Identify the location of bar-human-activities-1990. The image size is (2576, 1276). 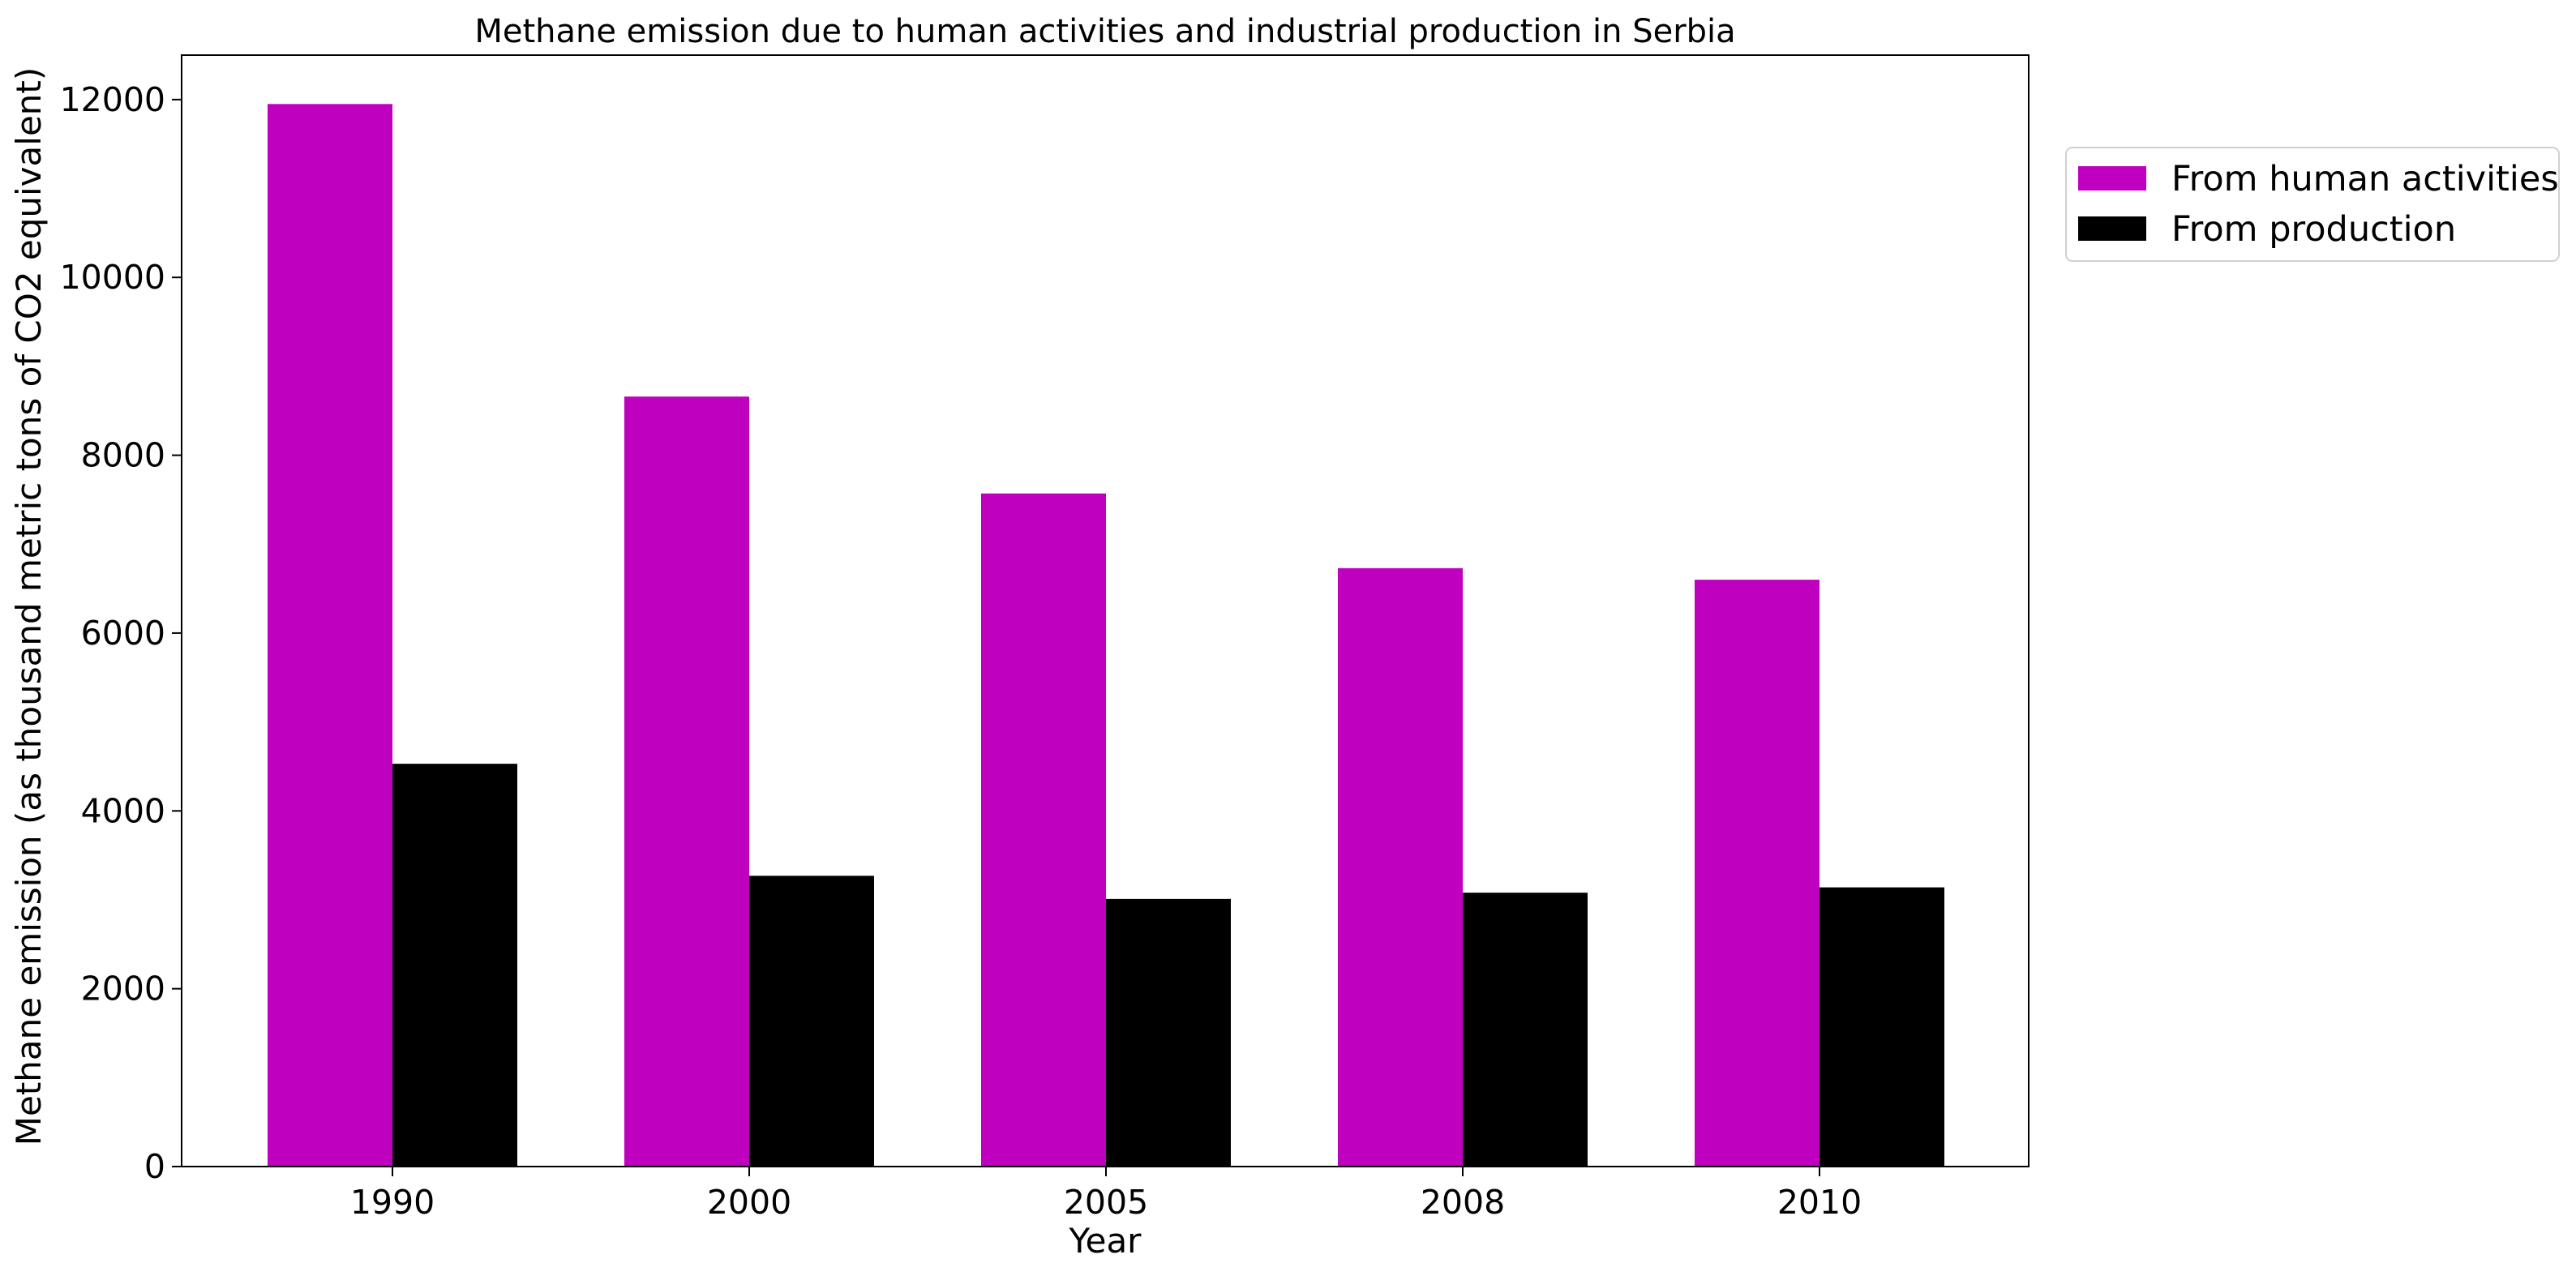
(330, 635).